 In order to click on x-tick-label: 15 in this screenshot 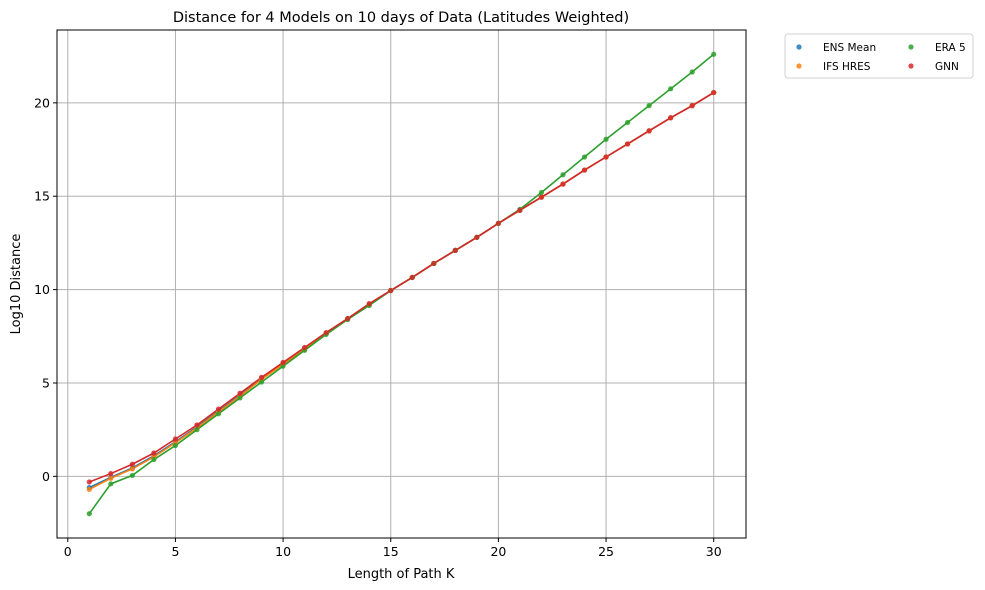, I will do `click(391, 551)`.